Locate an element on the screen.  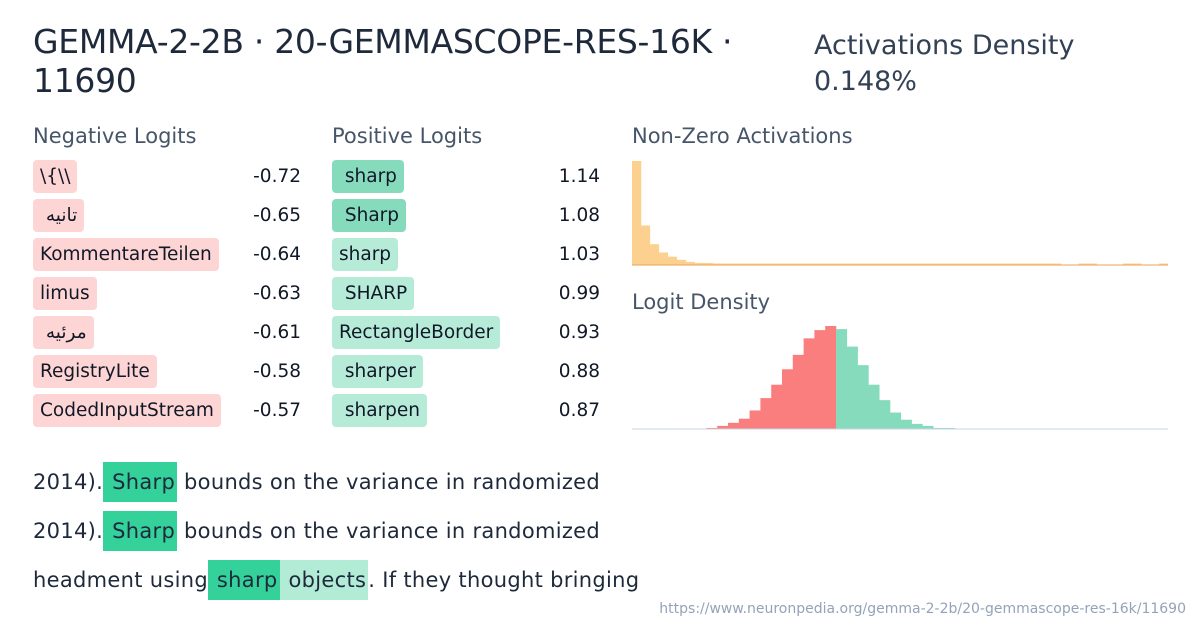
logit-value: 0.99 is located at coordinates (579, 293).